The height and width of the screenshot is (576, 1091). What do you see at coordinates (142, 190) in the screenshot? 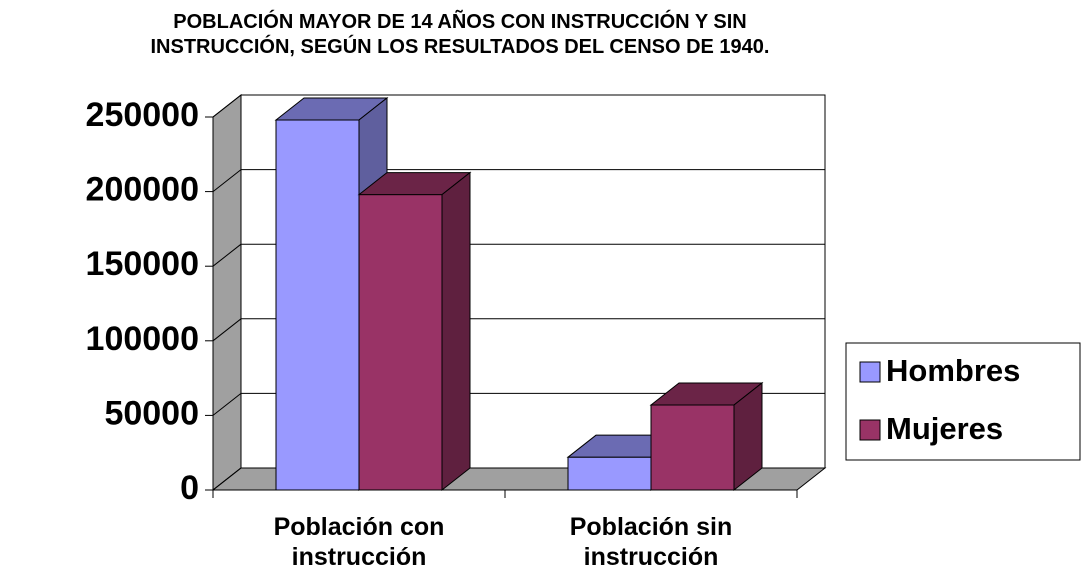
I see `y-tick-label: 200000` at bounding box center [142, 190].